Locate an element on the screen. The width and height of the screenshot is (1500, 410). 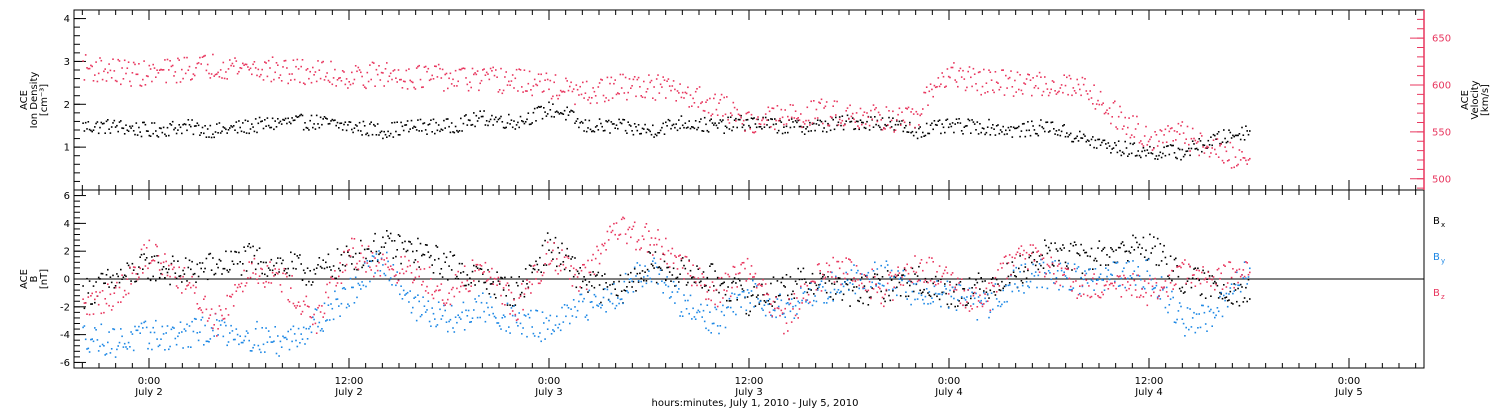
y2-axis-title-line: [km/s] is located at coordinates (1485, 100).